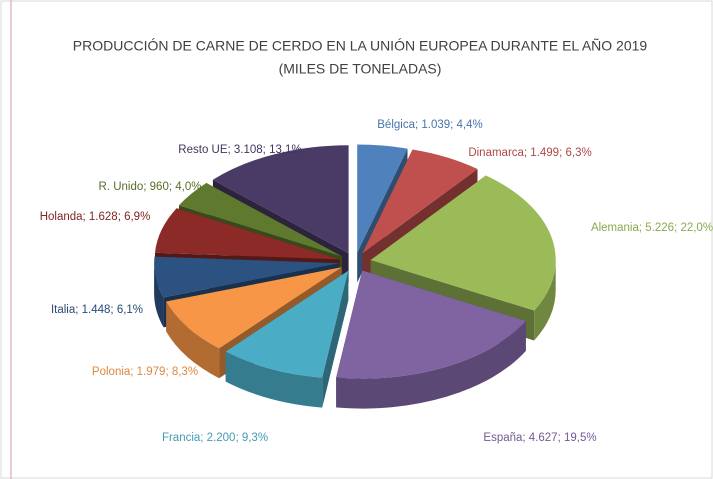 The height and width of the screenshot is (479, 713). Describe the element at coordinates (95, 217) in the screenshot. I see `data-label: Holanda; 1.628; 6,9%` at that location.